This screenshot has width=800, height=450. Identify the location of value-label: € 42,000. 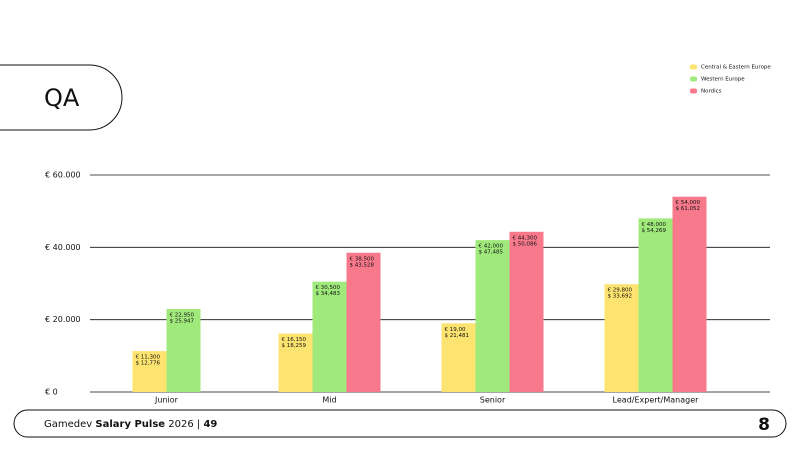
(491, 247).